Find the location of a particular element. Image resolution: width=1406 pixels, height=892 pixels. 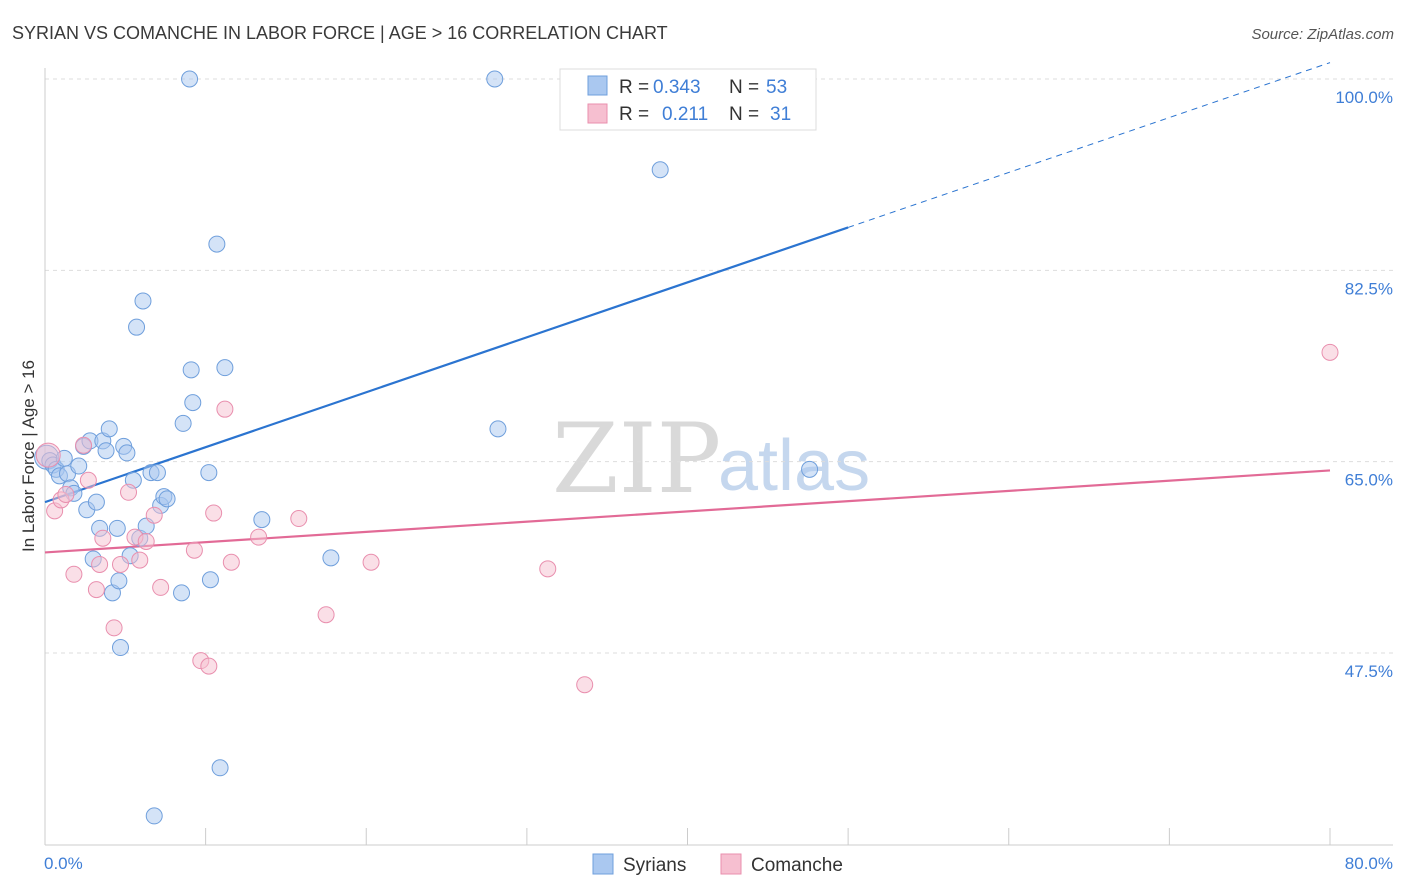

legend-n-value-syrians: 53 is located at coordinates (776, 87).